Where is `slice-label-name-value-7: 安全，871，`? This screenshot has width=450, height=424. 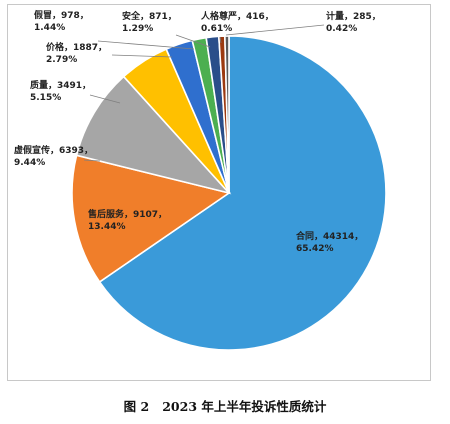 slice-label-name-value-7: 安全，871， is located at coordinates (149, 16).